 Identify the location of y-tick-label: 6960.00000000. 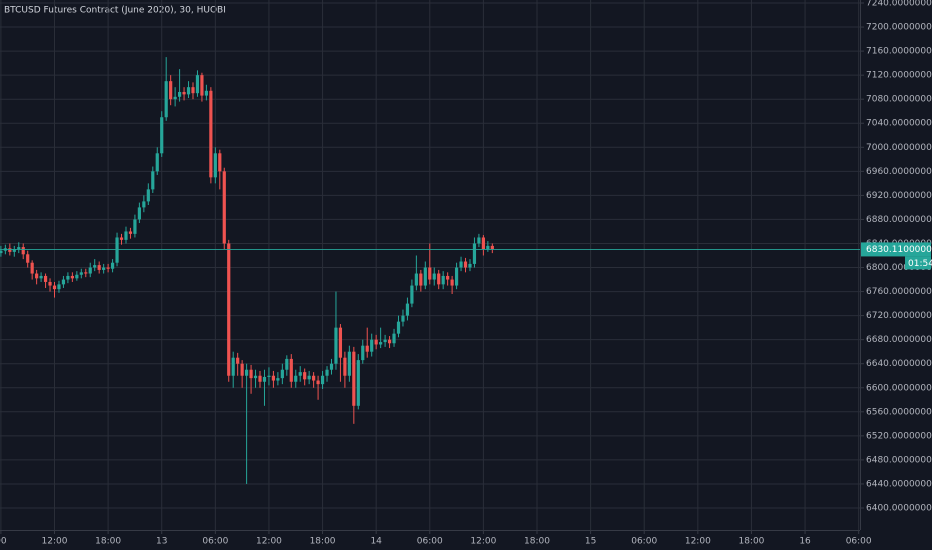
(899, 172).